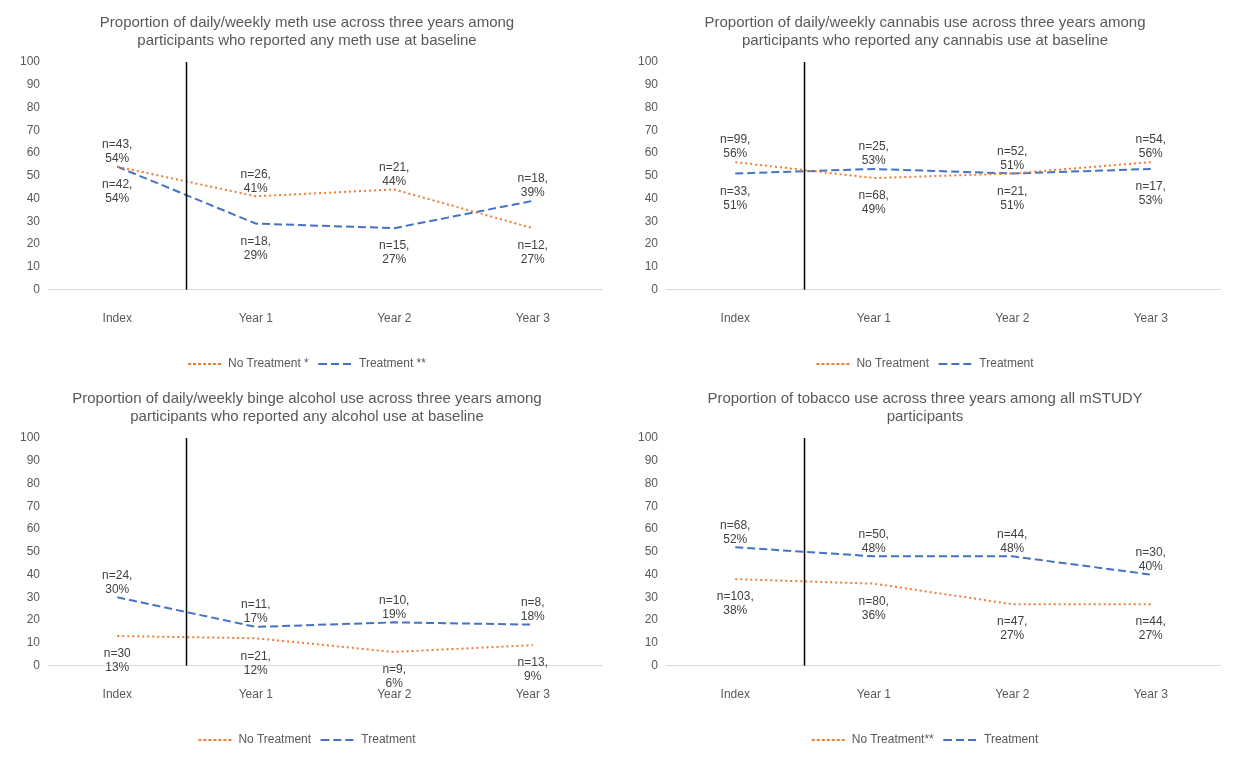 The image size is (1244, 763). I want to click on data-label: n=11, 17%, so click(256, 611).